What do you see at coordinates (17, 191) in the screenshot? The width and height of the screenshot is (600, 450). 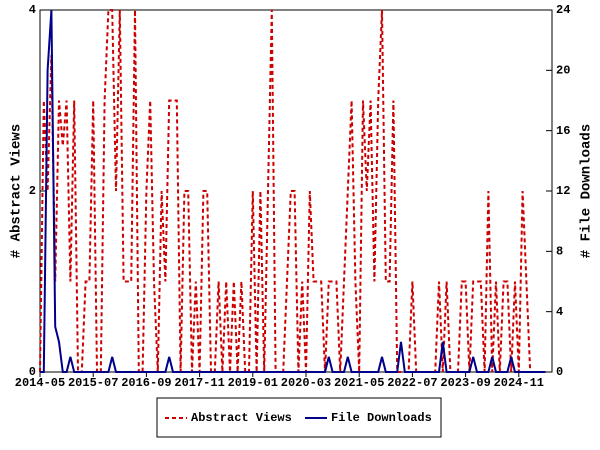 I see `y-axis-label: # Abstract Views` at bounding box center [17, 191].